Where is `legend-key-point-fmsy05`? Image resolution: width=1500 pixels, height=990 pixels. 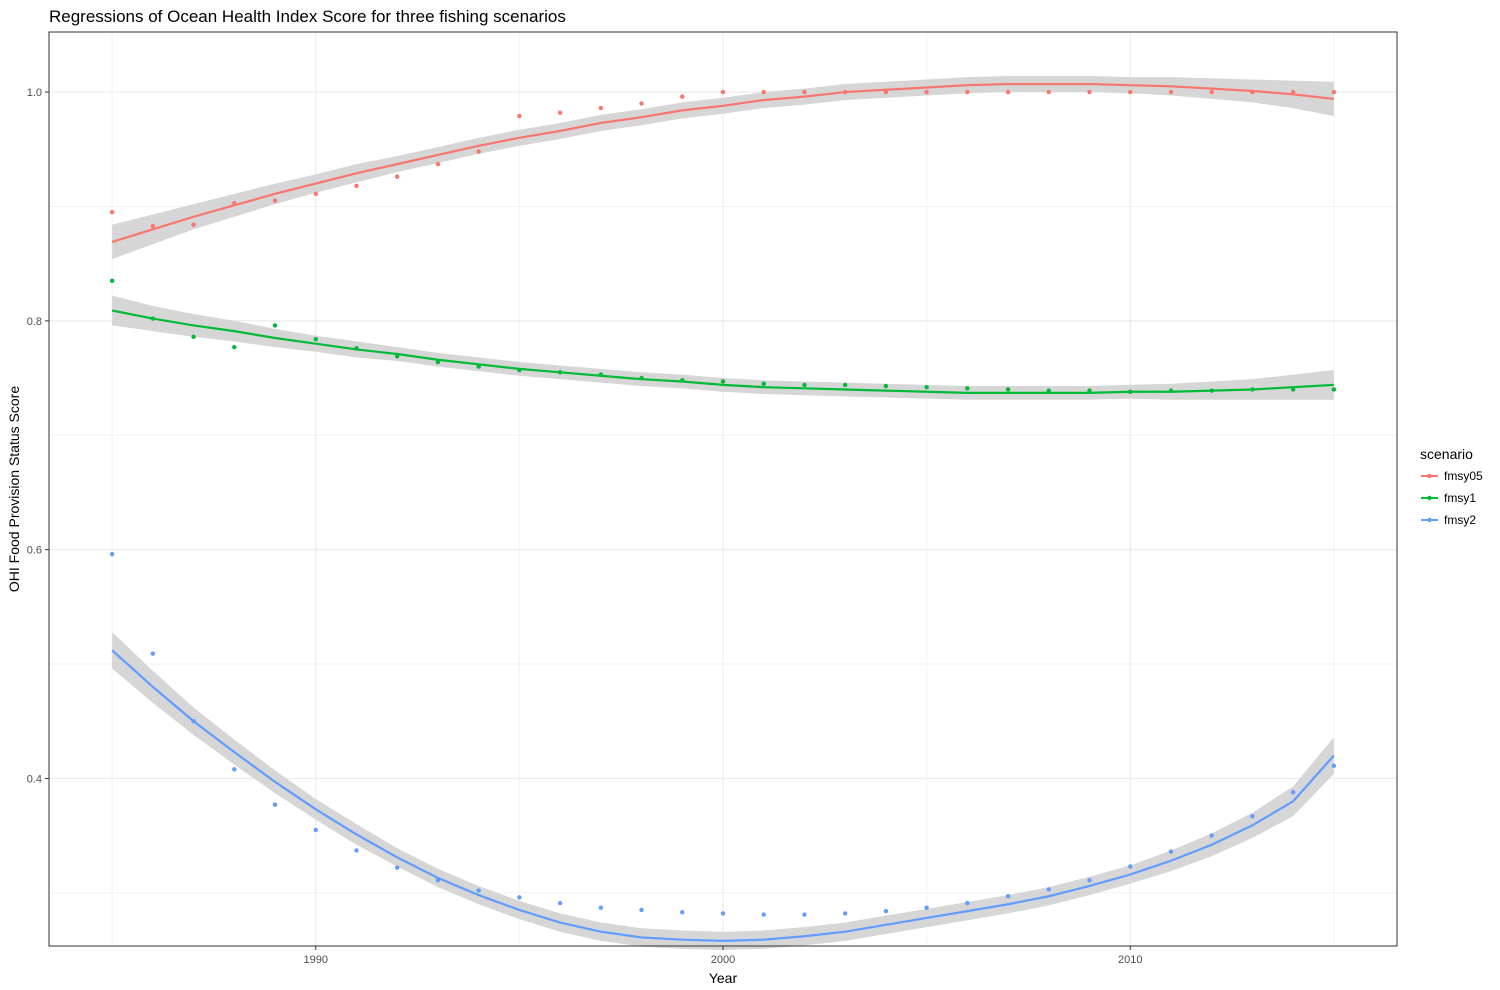
legend-key-point-fmsy05 is located at coordinates (1429, 476).